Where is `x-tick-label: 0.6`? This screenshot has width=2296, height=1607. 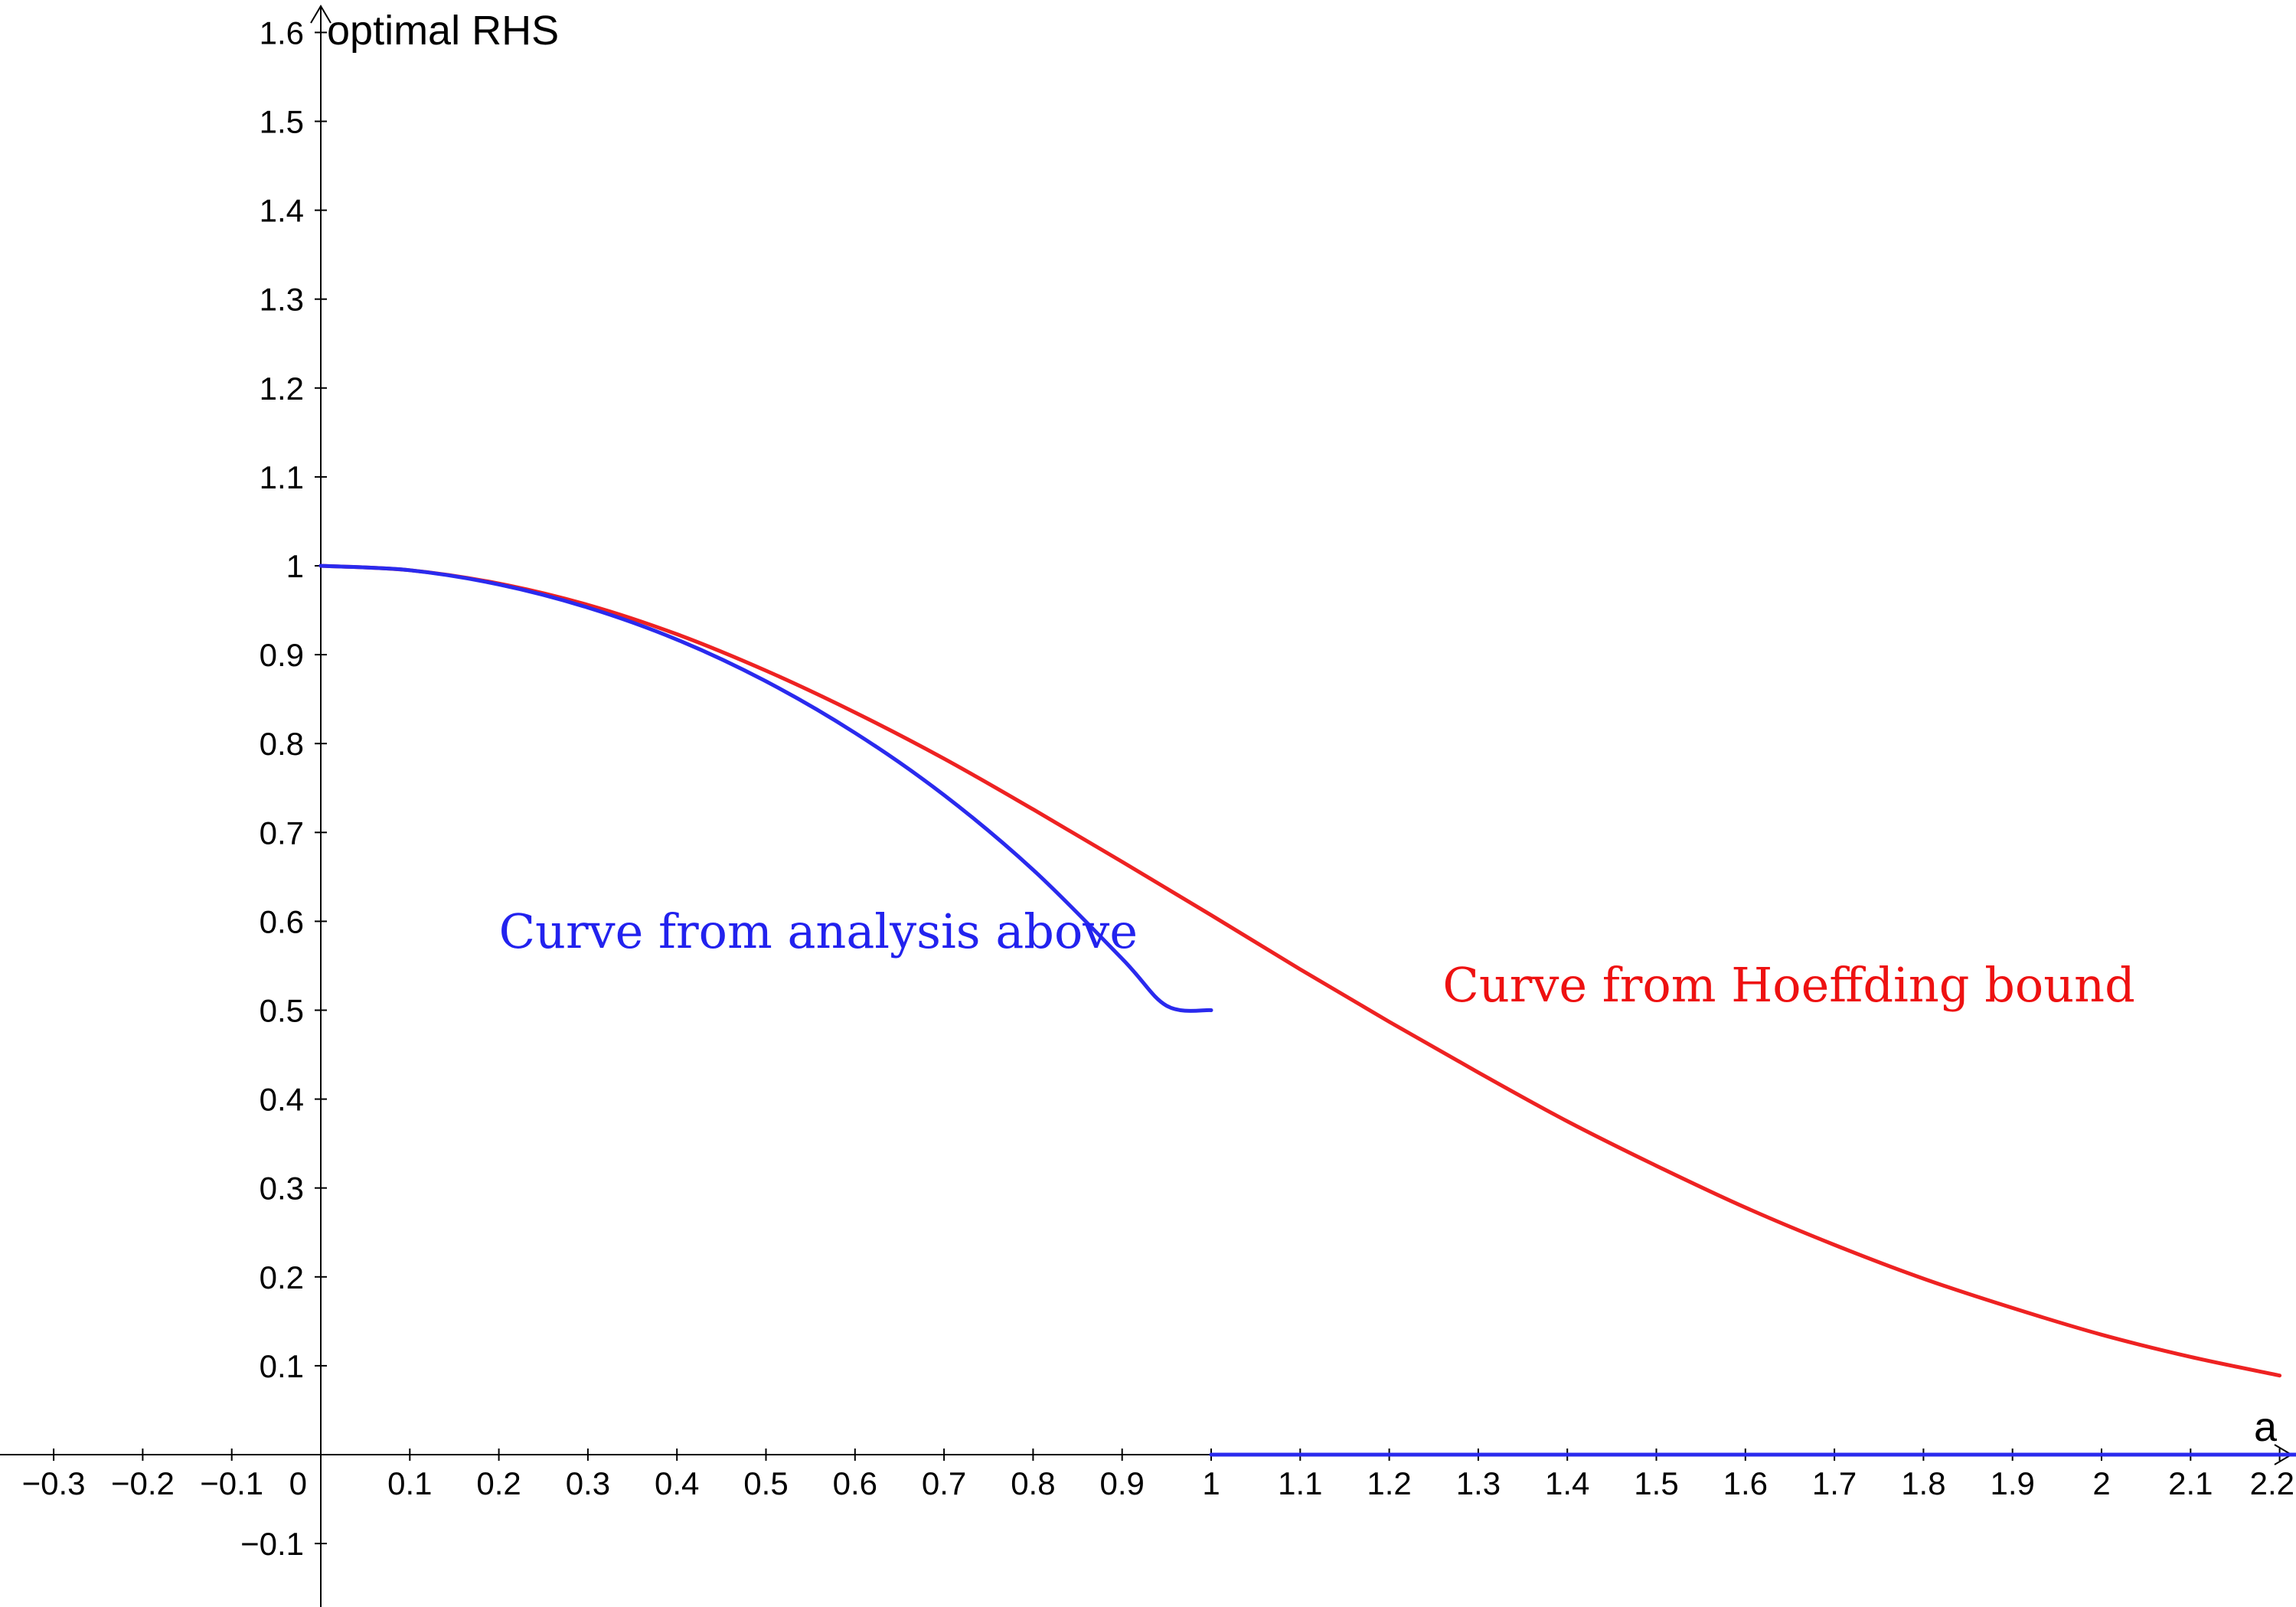 x-tick-label: 0.6 is located at coordinates (855, 1483).